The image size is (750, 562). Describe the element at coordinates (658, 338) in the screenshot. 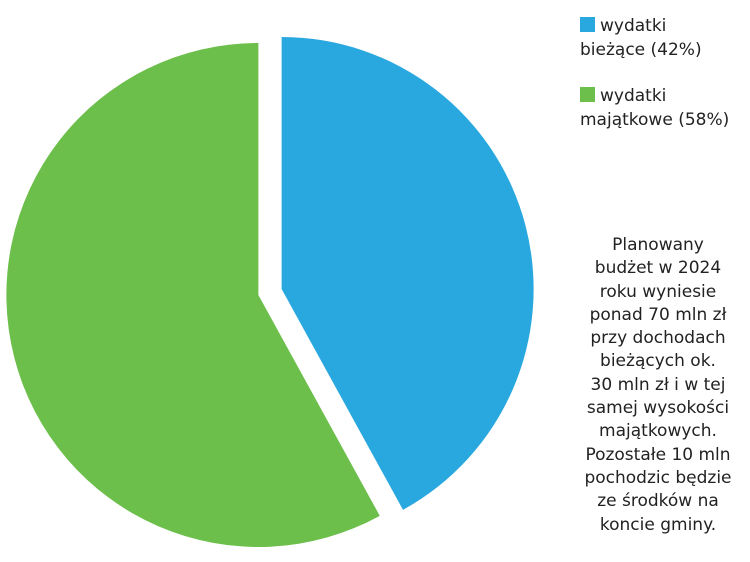

I see `note-line: przy dochodach` at that location.